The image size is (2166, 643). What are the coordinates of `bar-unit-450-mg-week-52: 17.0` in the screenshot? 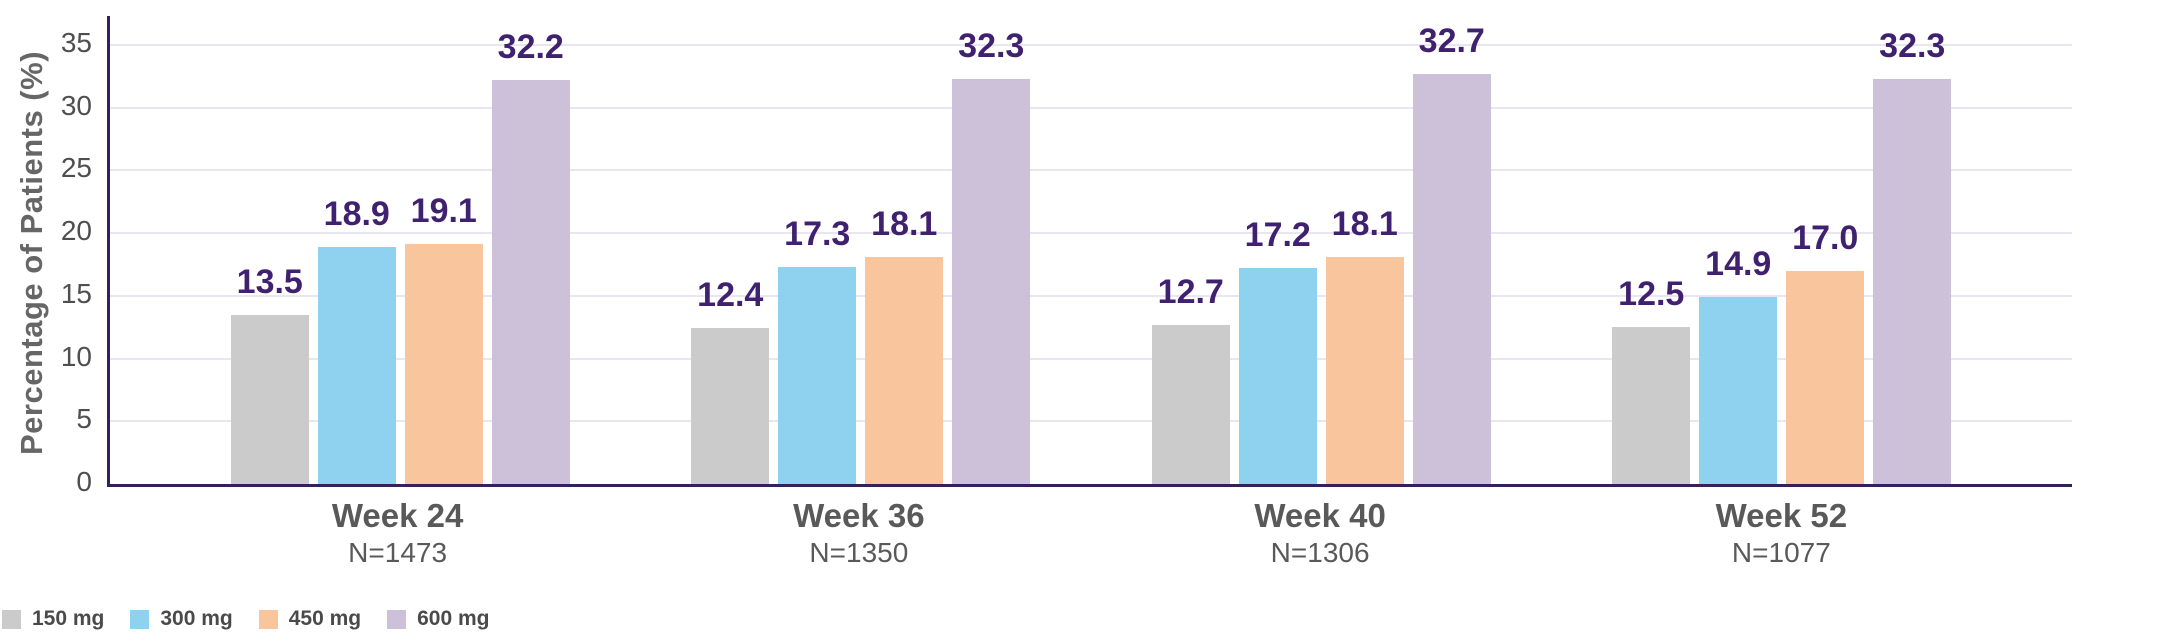 It's located at (1825, 351).